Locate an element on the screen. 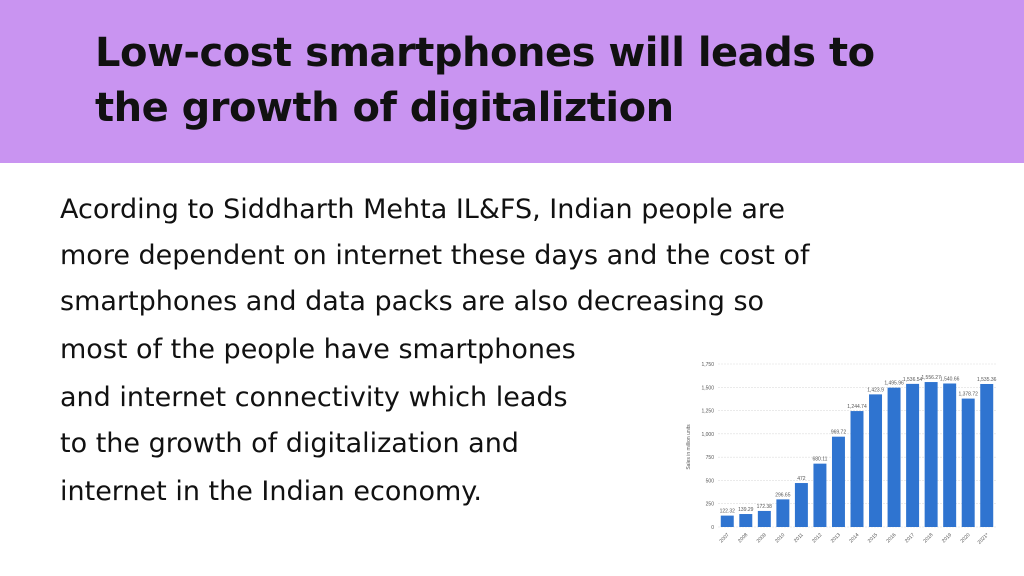 The height and width of the screenshot is (576, 1024). data-label: 296.65 is located at coordinates (783, 495).